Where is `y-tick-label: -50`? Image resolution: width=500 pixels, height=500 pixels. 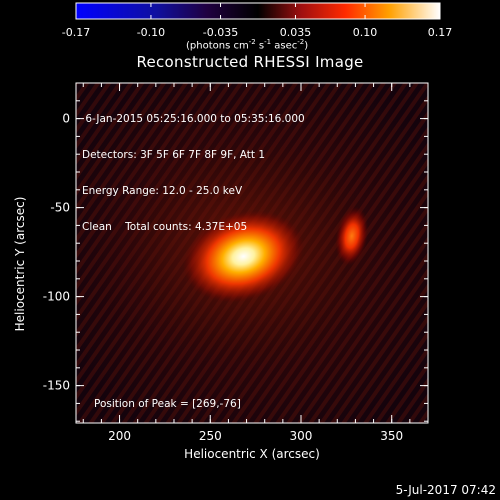 y-tick-label: -50 is located at coordinates (60, 208).